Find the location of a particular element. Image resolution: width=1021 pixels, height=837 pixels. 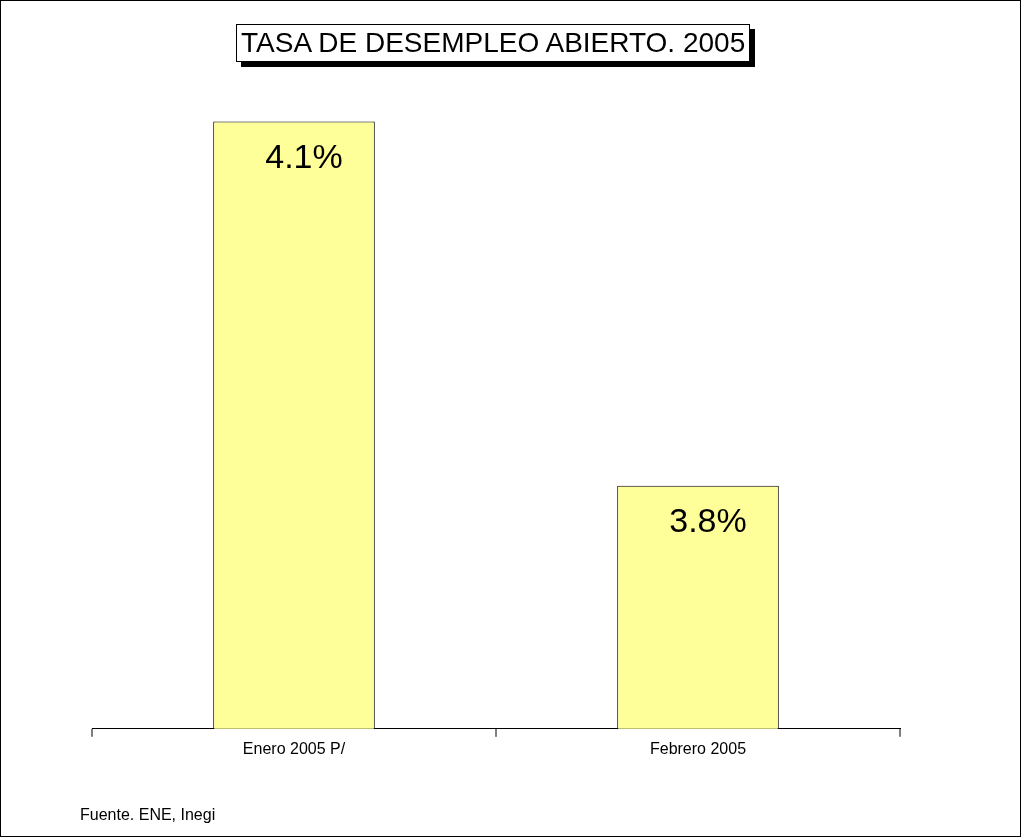

text: TASA DE DESEMPLEO ABIERTO. 2005 is located at coordinates (493, 43).